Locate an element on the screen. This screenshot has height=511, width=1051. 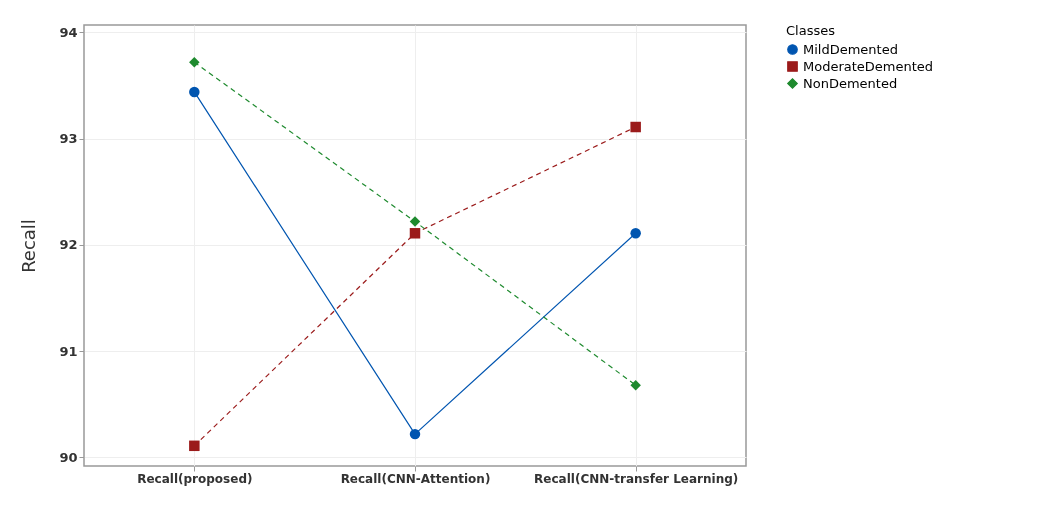
y-tick-label: 92 is located at coordinates (68, 245).